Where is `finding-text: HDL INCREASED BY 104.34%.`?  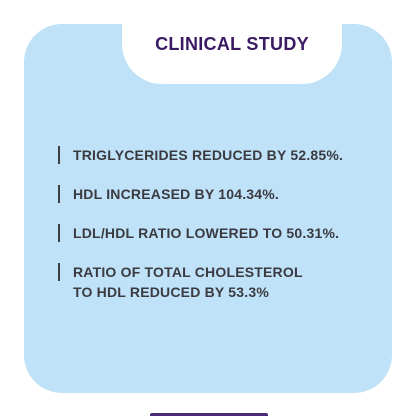
finding-text: HDL INCREASED BY 104.34%. is located at coordinates (176, 194).